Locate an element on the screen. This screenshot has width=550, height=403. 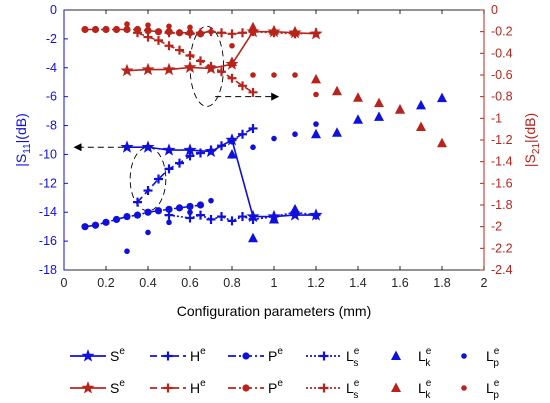
x-tick-label: 0 is located at coordinates (64, 283).